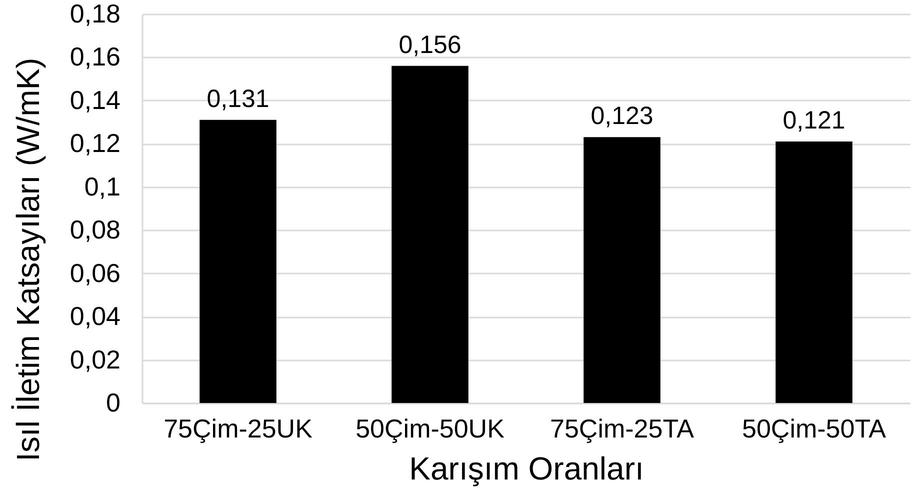 Image resolution: width=911 pixels, height=499 pixels. What do you see at coordinates (430, 44) in the screenshot?
I see `data-label: 0,156` at bounding box center [430, 44].